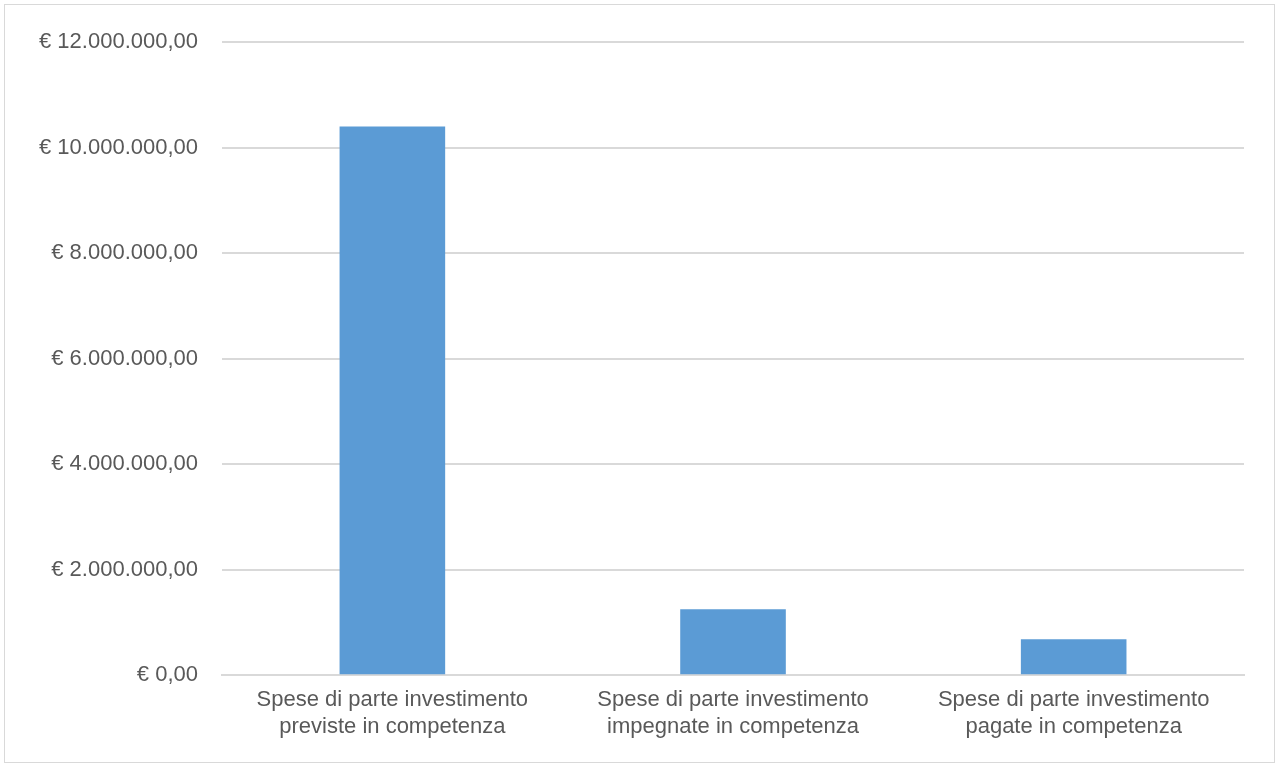 Image resolution: width=1281 pixels, height=769 pixels. Describe the element at coordinates (125, 568) in the screenshot. I see `y-tick-label: € 2.000.000,00` at that location.